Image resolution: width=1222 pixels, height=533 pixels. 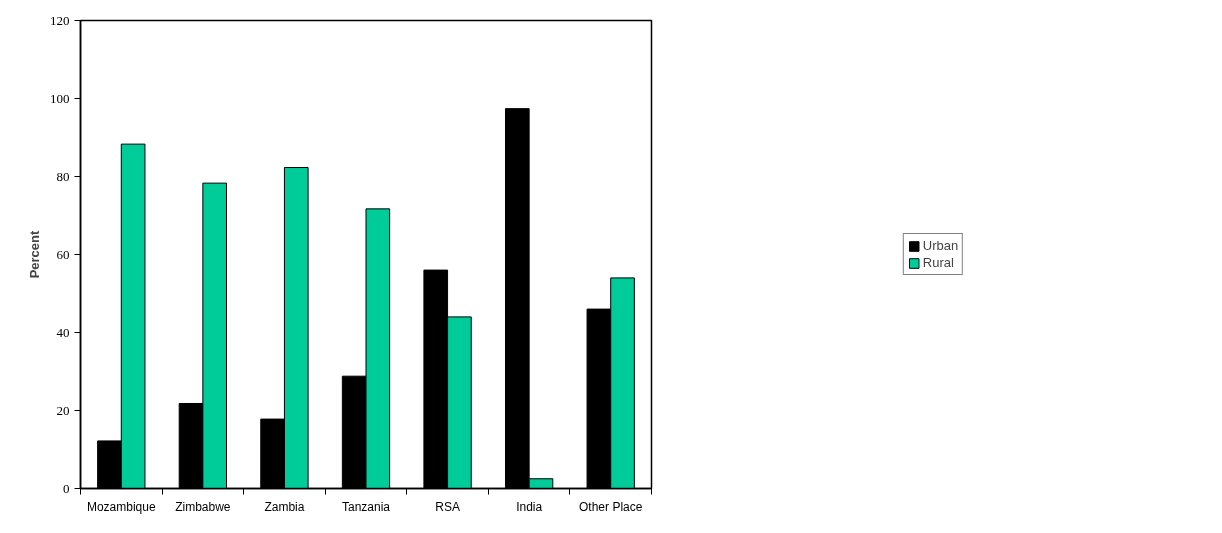 What do you see at coordinates (529, 506) in the screenshot?
I see `x-tick-label: India` at bounding box center [529, 506].